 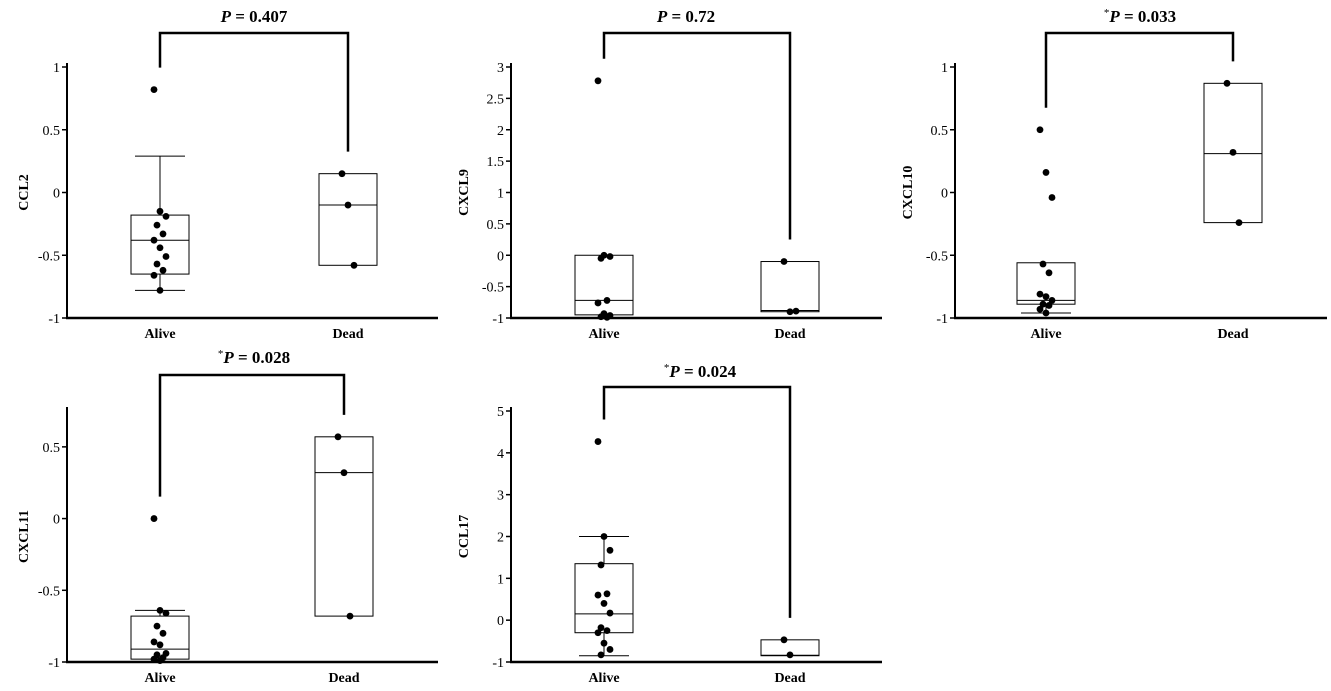 I want to click on panel-ccl17: -1 0 1 2 3 4 5 CCL17 Alive Dead *P = 0.024, so click(x=669, y=524).